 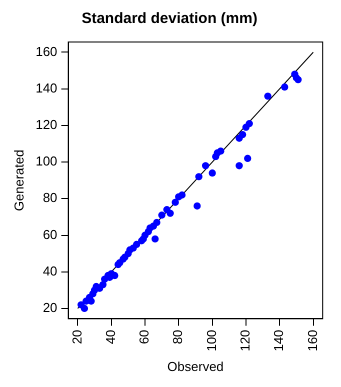 What do you see at coordinates (50, 198) in the screenshot?
I see `y-tick-label: 80` at bounding box center [50, 198].